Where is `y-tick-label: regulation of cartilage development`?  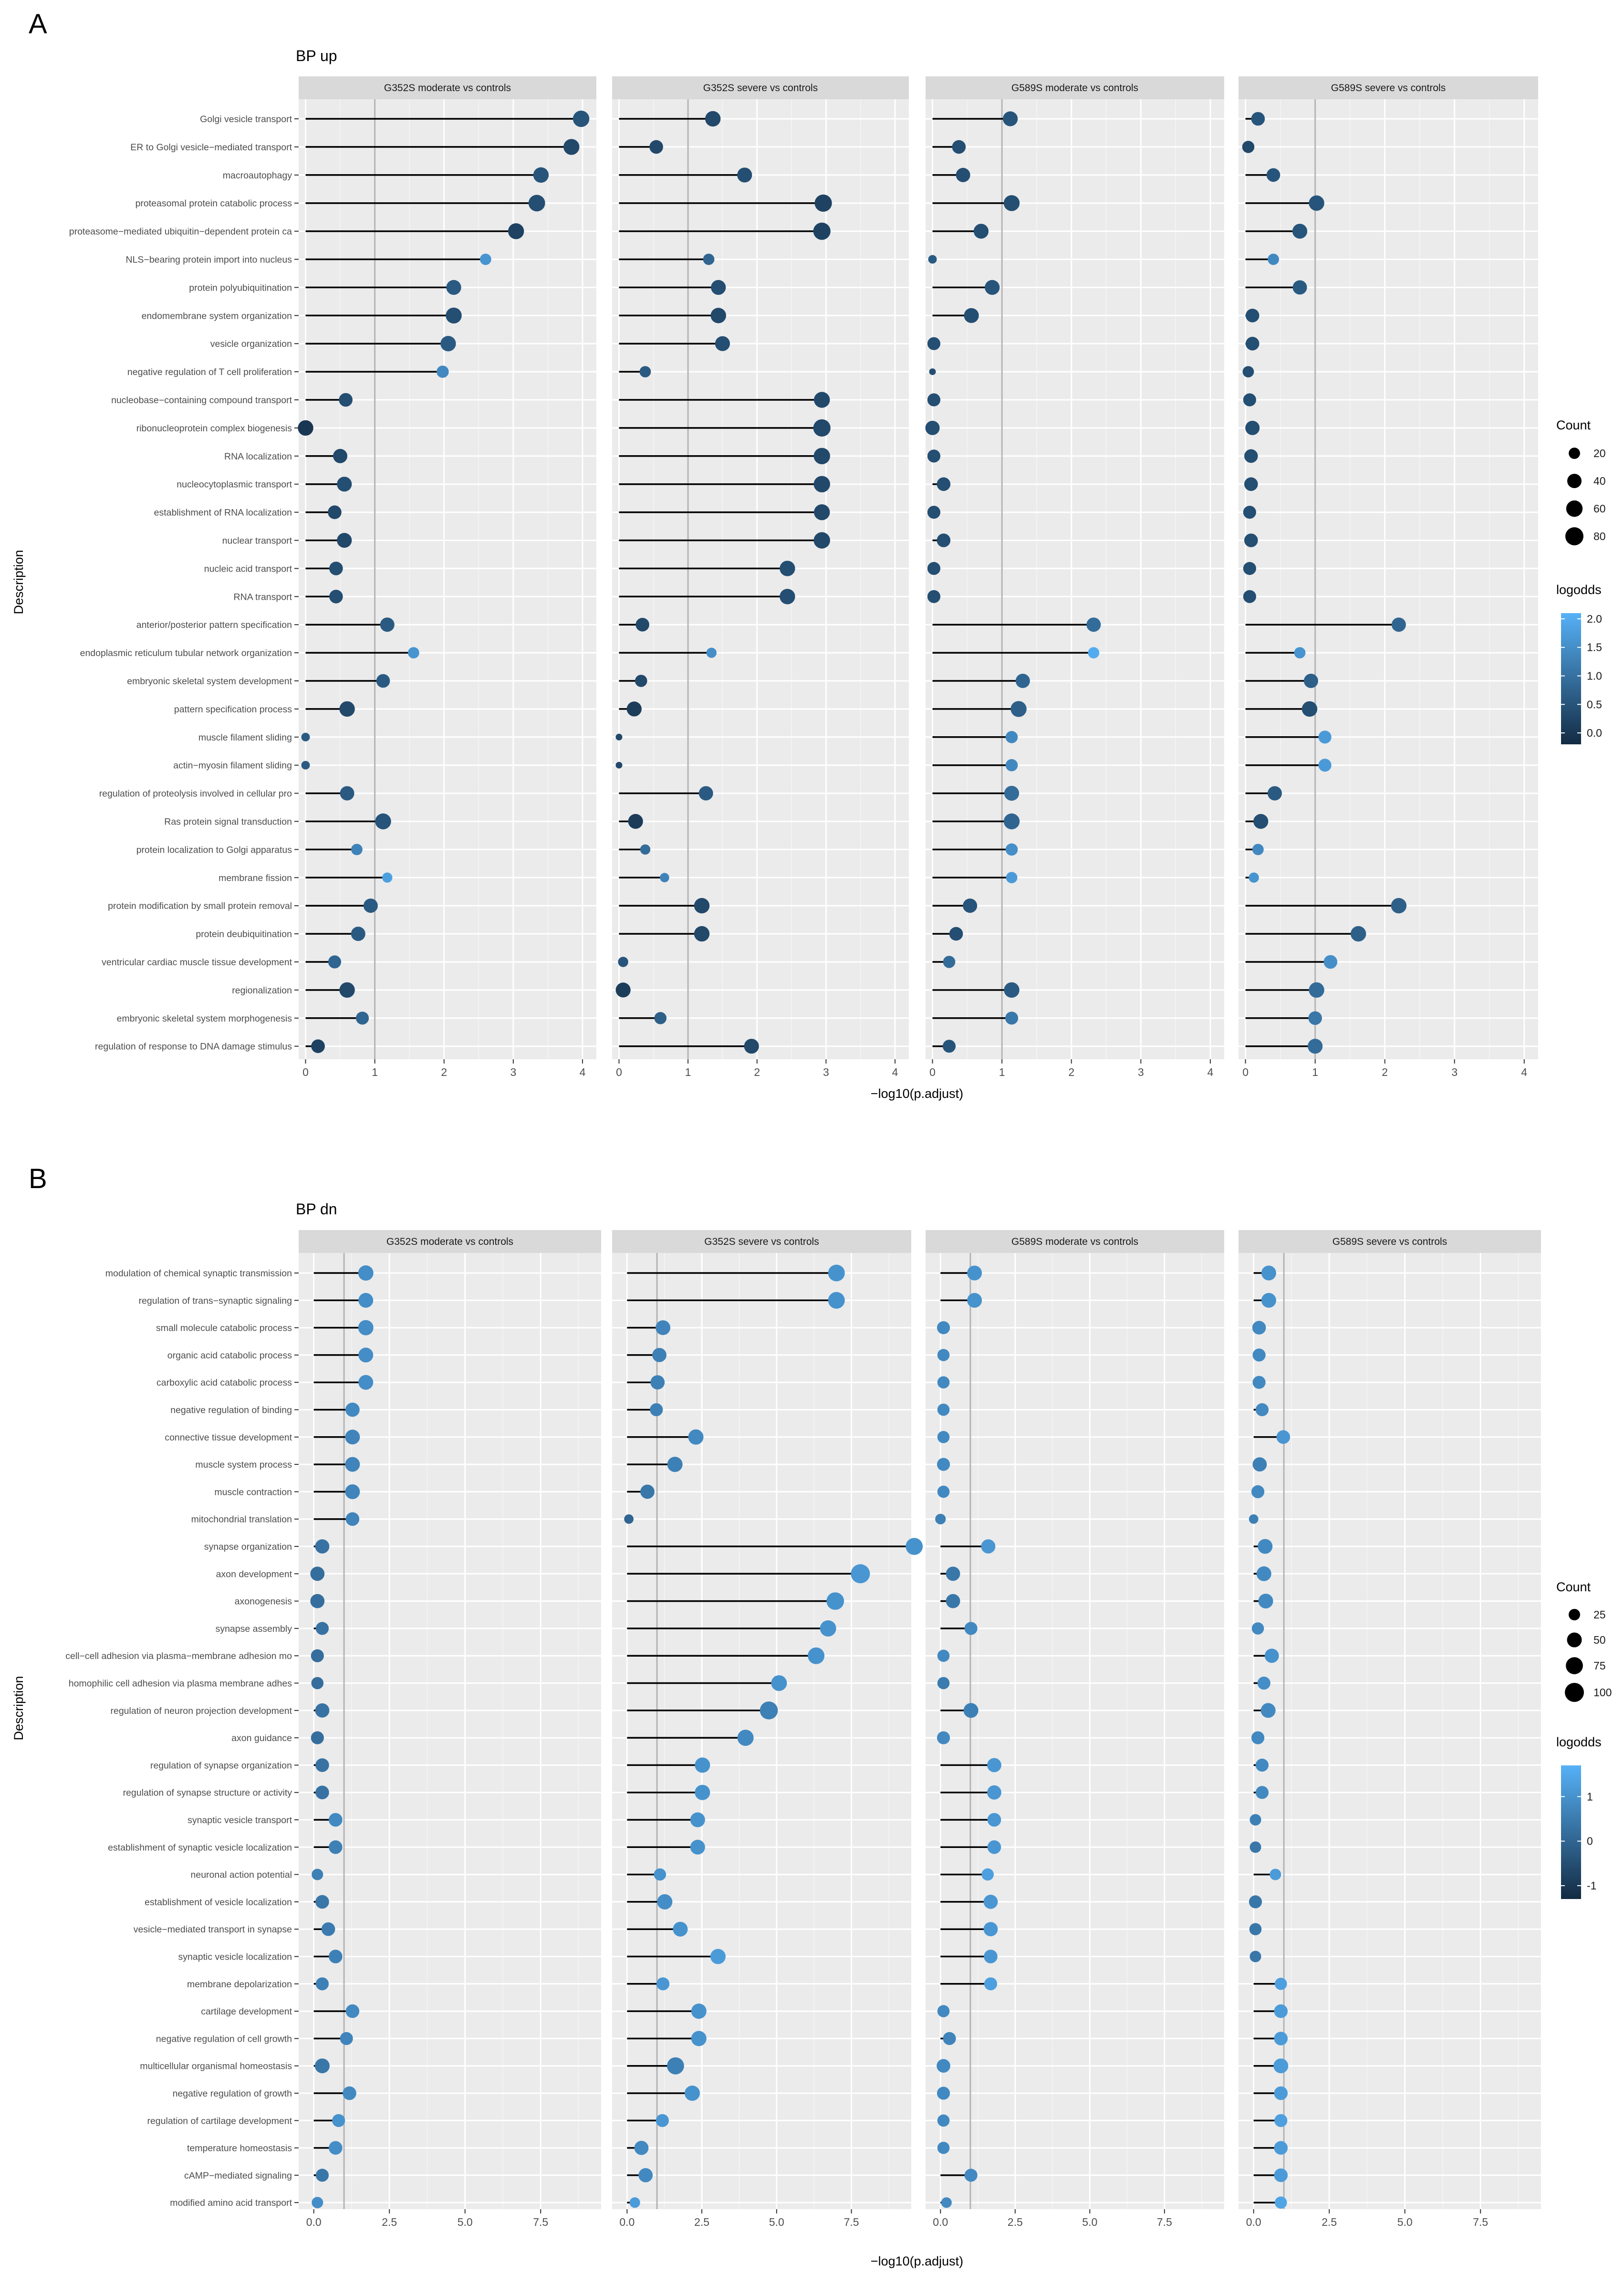
y-tick-label: regulation of cartilage development is located at coordinates (219, 2121).